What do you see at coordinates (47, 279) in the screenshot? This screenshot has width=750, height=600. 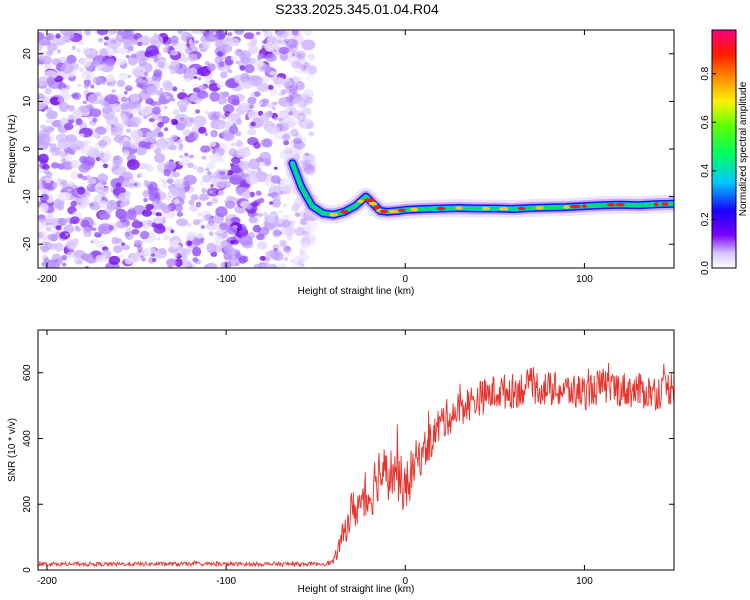 I see `top-x-tick-label: -200` at bounding box center [47, 279].